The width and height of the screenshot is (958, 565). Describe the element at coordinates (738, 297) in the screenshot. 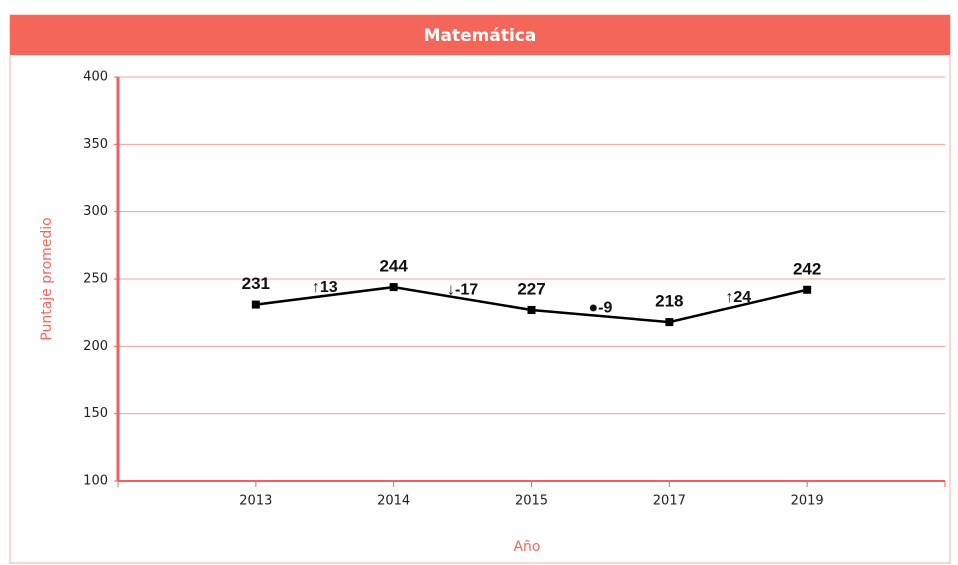

I see `change-annotation: ↑24` at that location.